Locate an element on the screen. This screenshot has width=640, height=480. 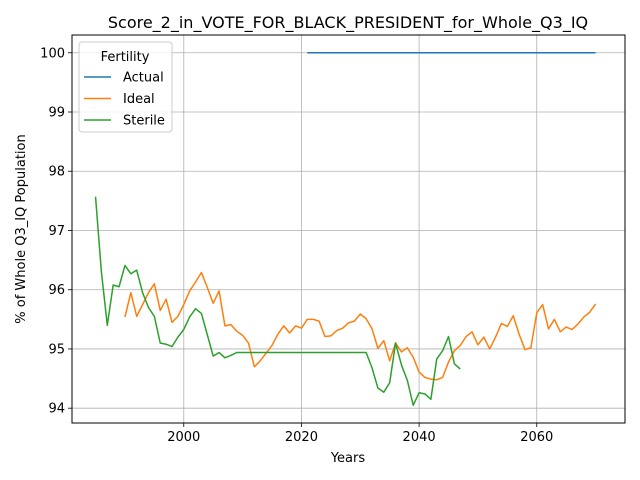
y-tick-label: 97 is located at coordinates (56, 231).